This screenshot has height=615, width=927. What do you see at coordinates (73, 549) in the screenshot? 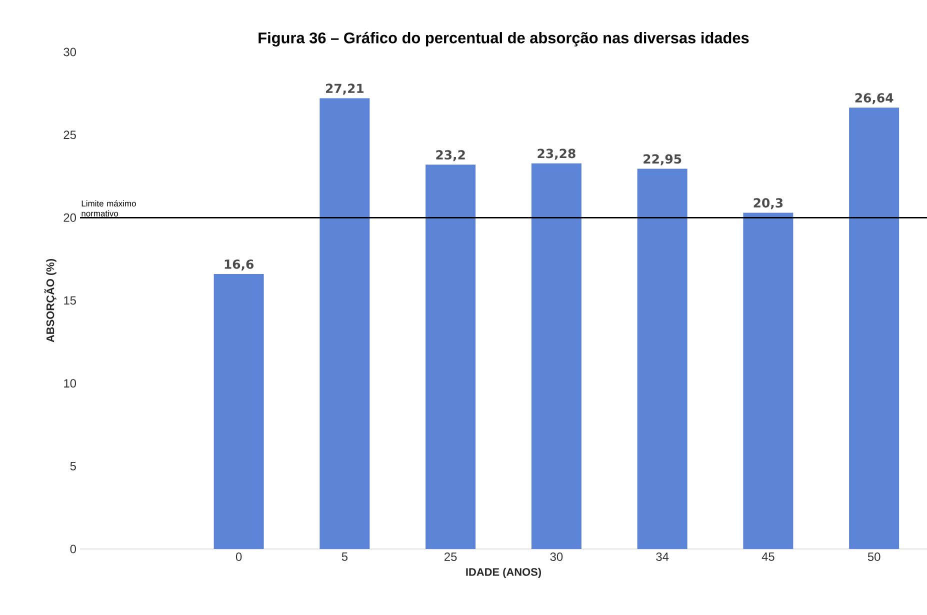
I see `y-tick-label: 0` at bounding box center [73, 549].